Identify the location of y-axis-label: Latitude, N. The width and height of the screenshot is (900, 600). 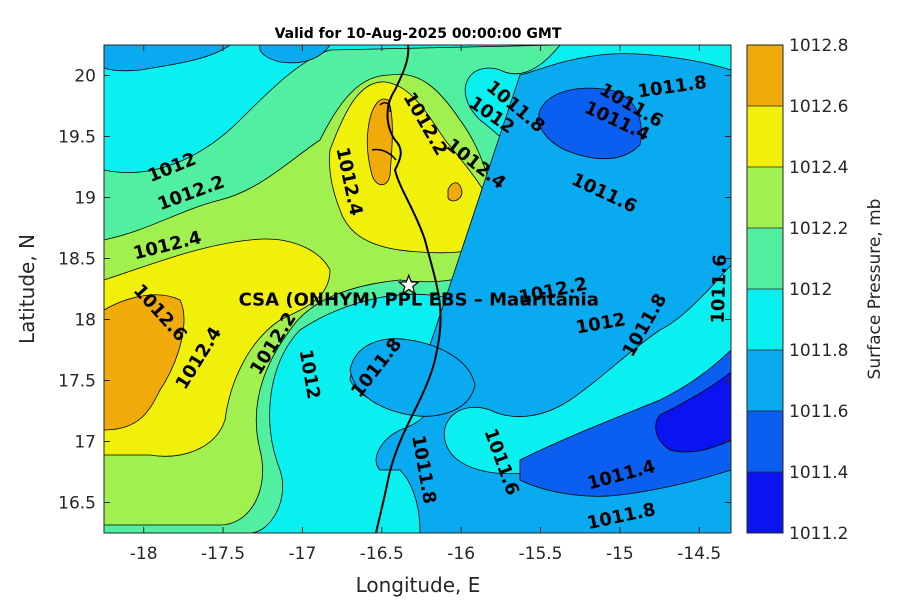
(27, 289).